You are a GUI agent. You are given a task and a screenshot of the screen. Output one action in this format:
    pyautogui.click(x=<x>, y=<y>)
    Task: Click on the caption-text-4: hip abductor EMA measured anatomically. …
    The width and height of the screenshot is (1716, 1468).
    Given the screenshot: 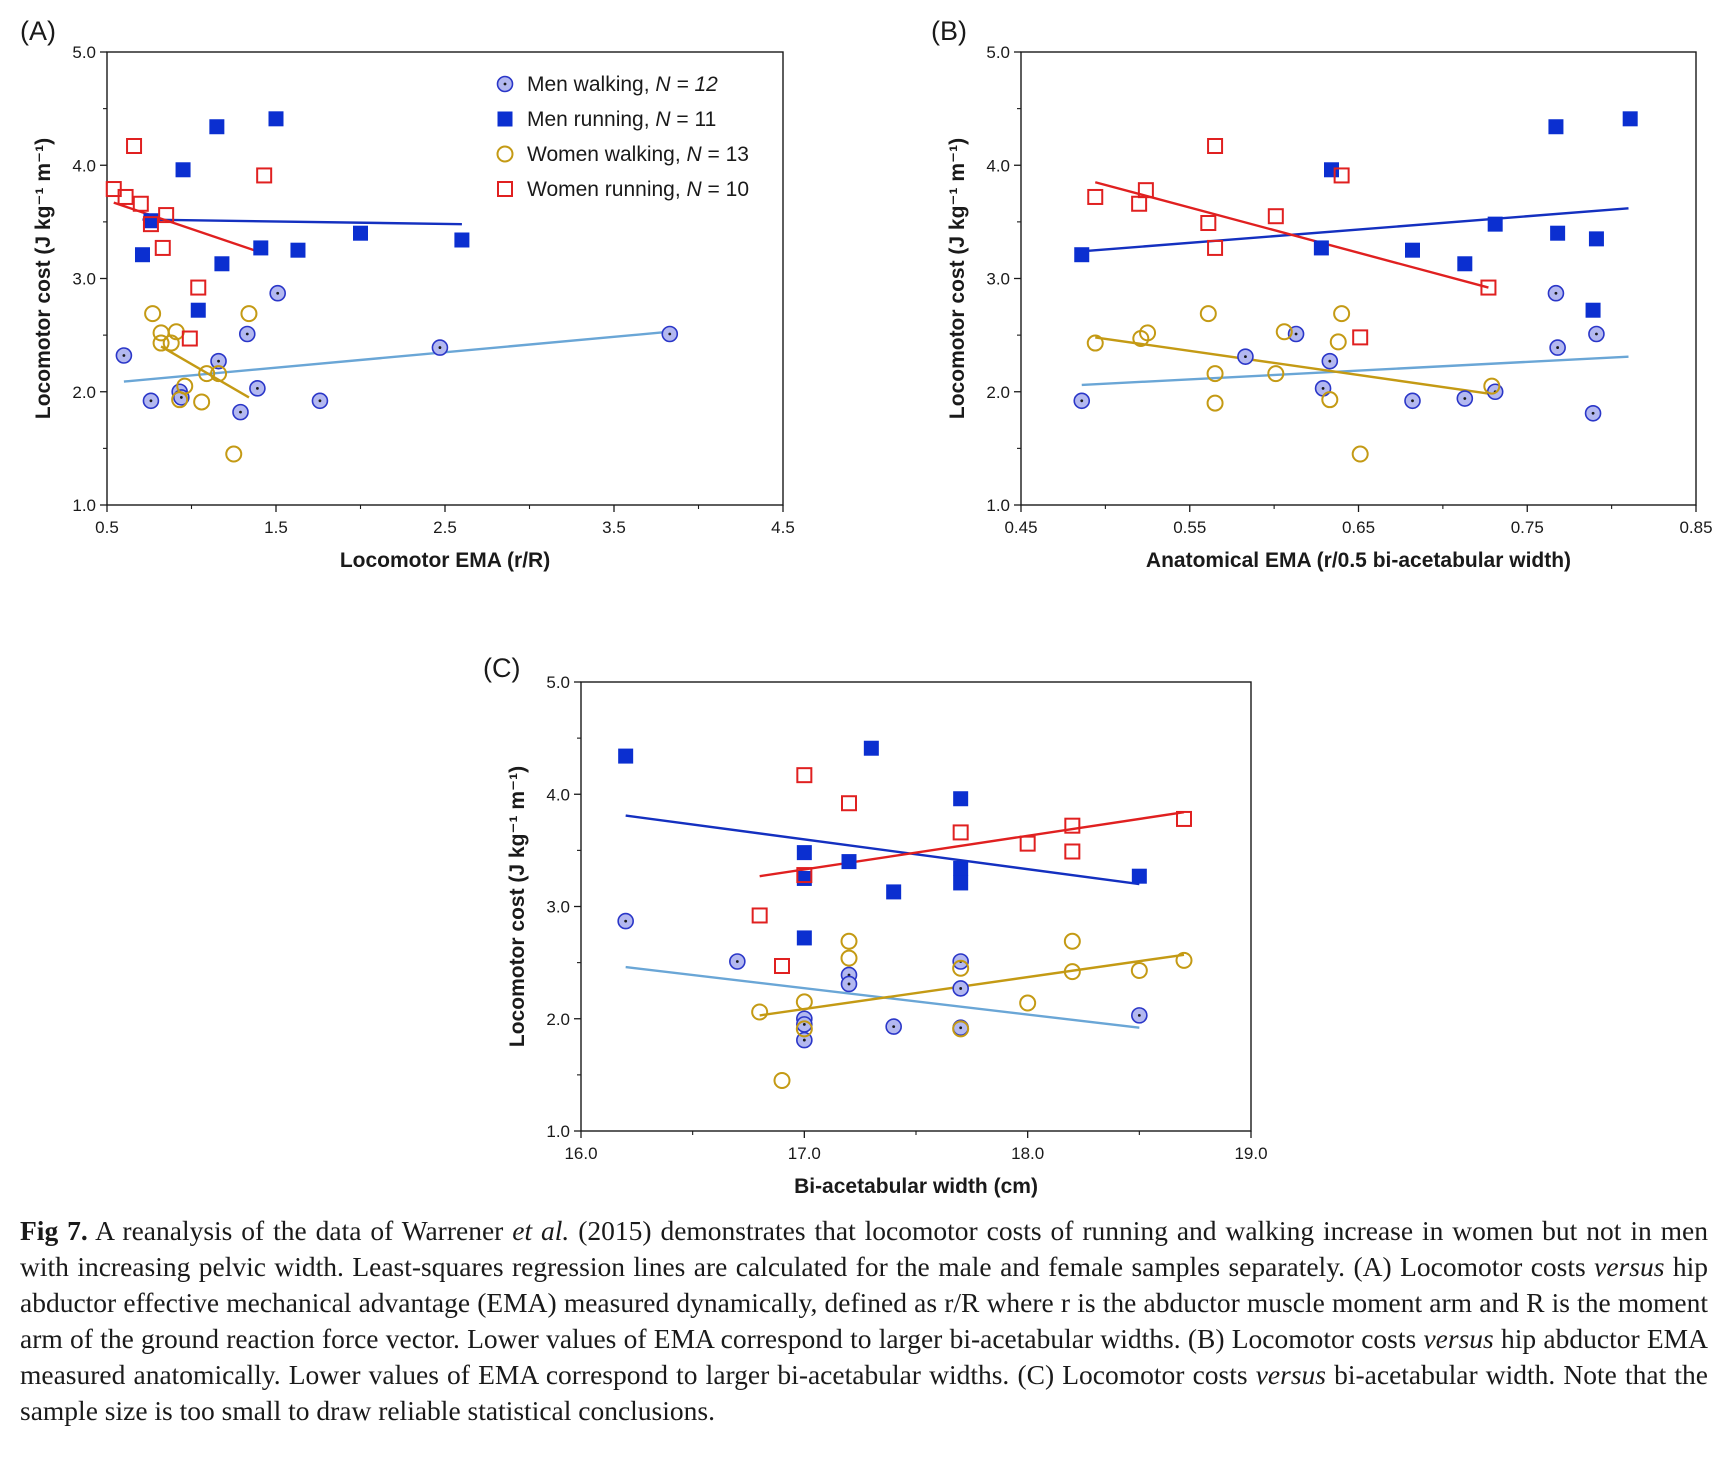 What is the action you would take?
    pyautogui.click(x=864, y=1356)
    